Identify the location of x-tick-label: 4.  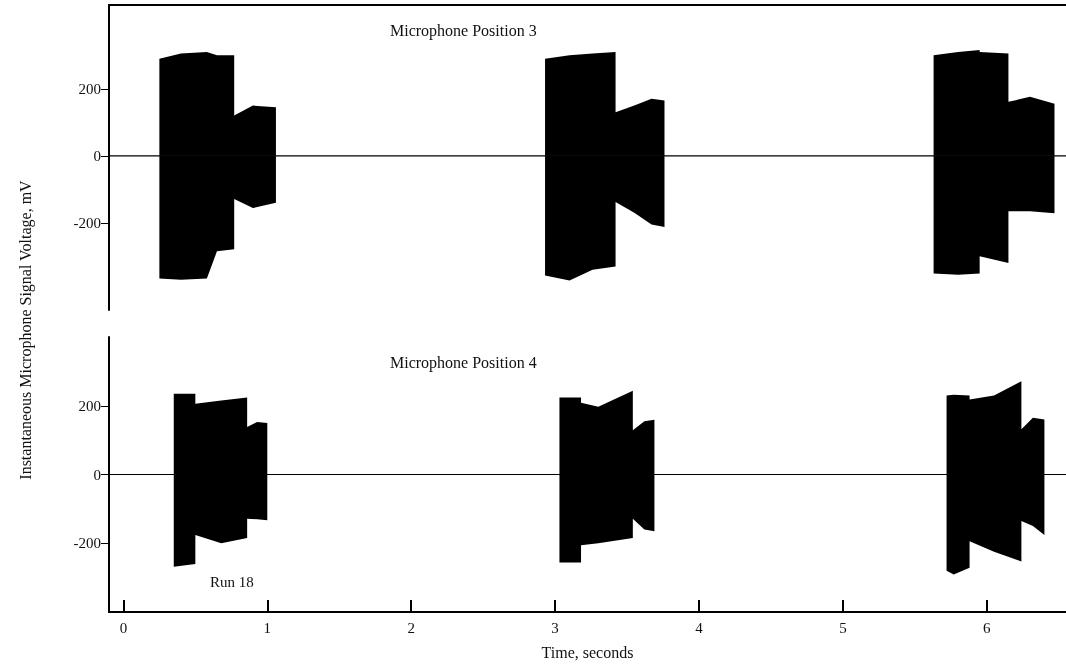
(699, 627).